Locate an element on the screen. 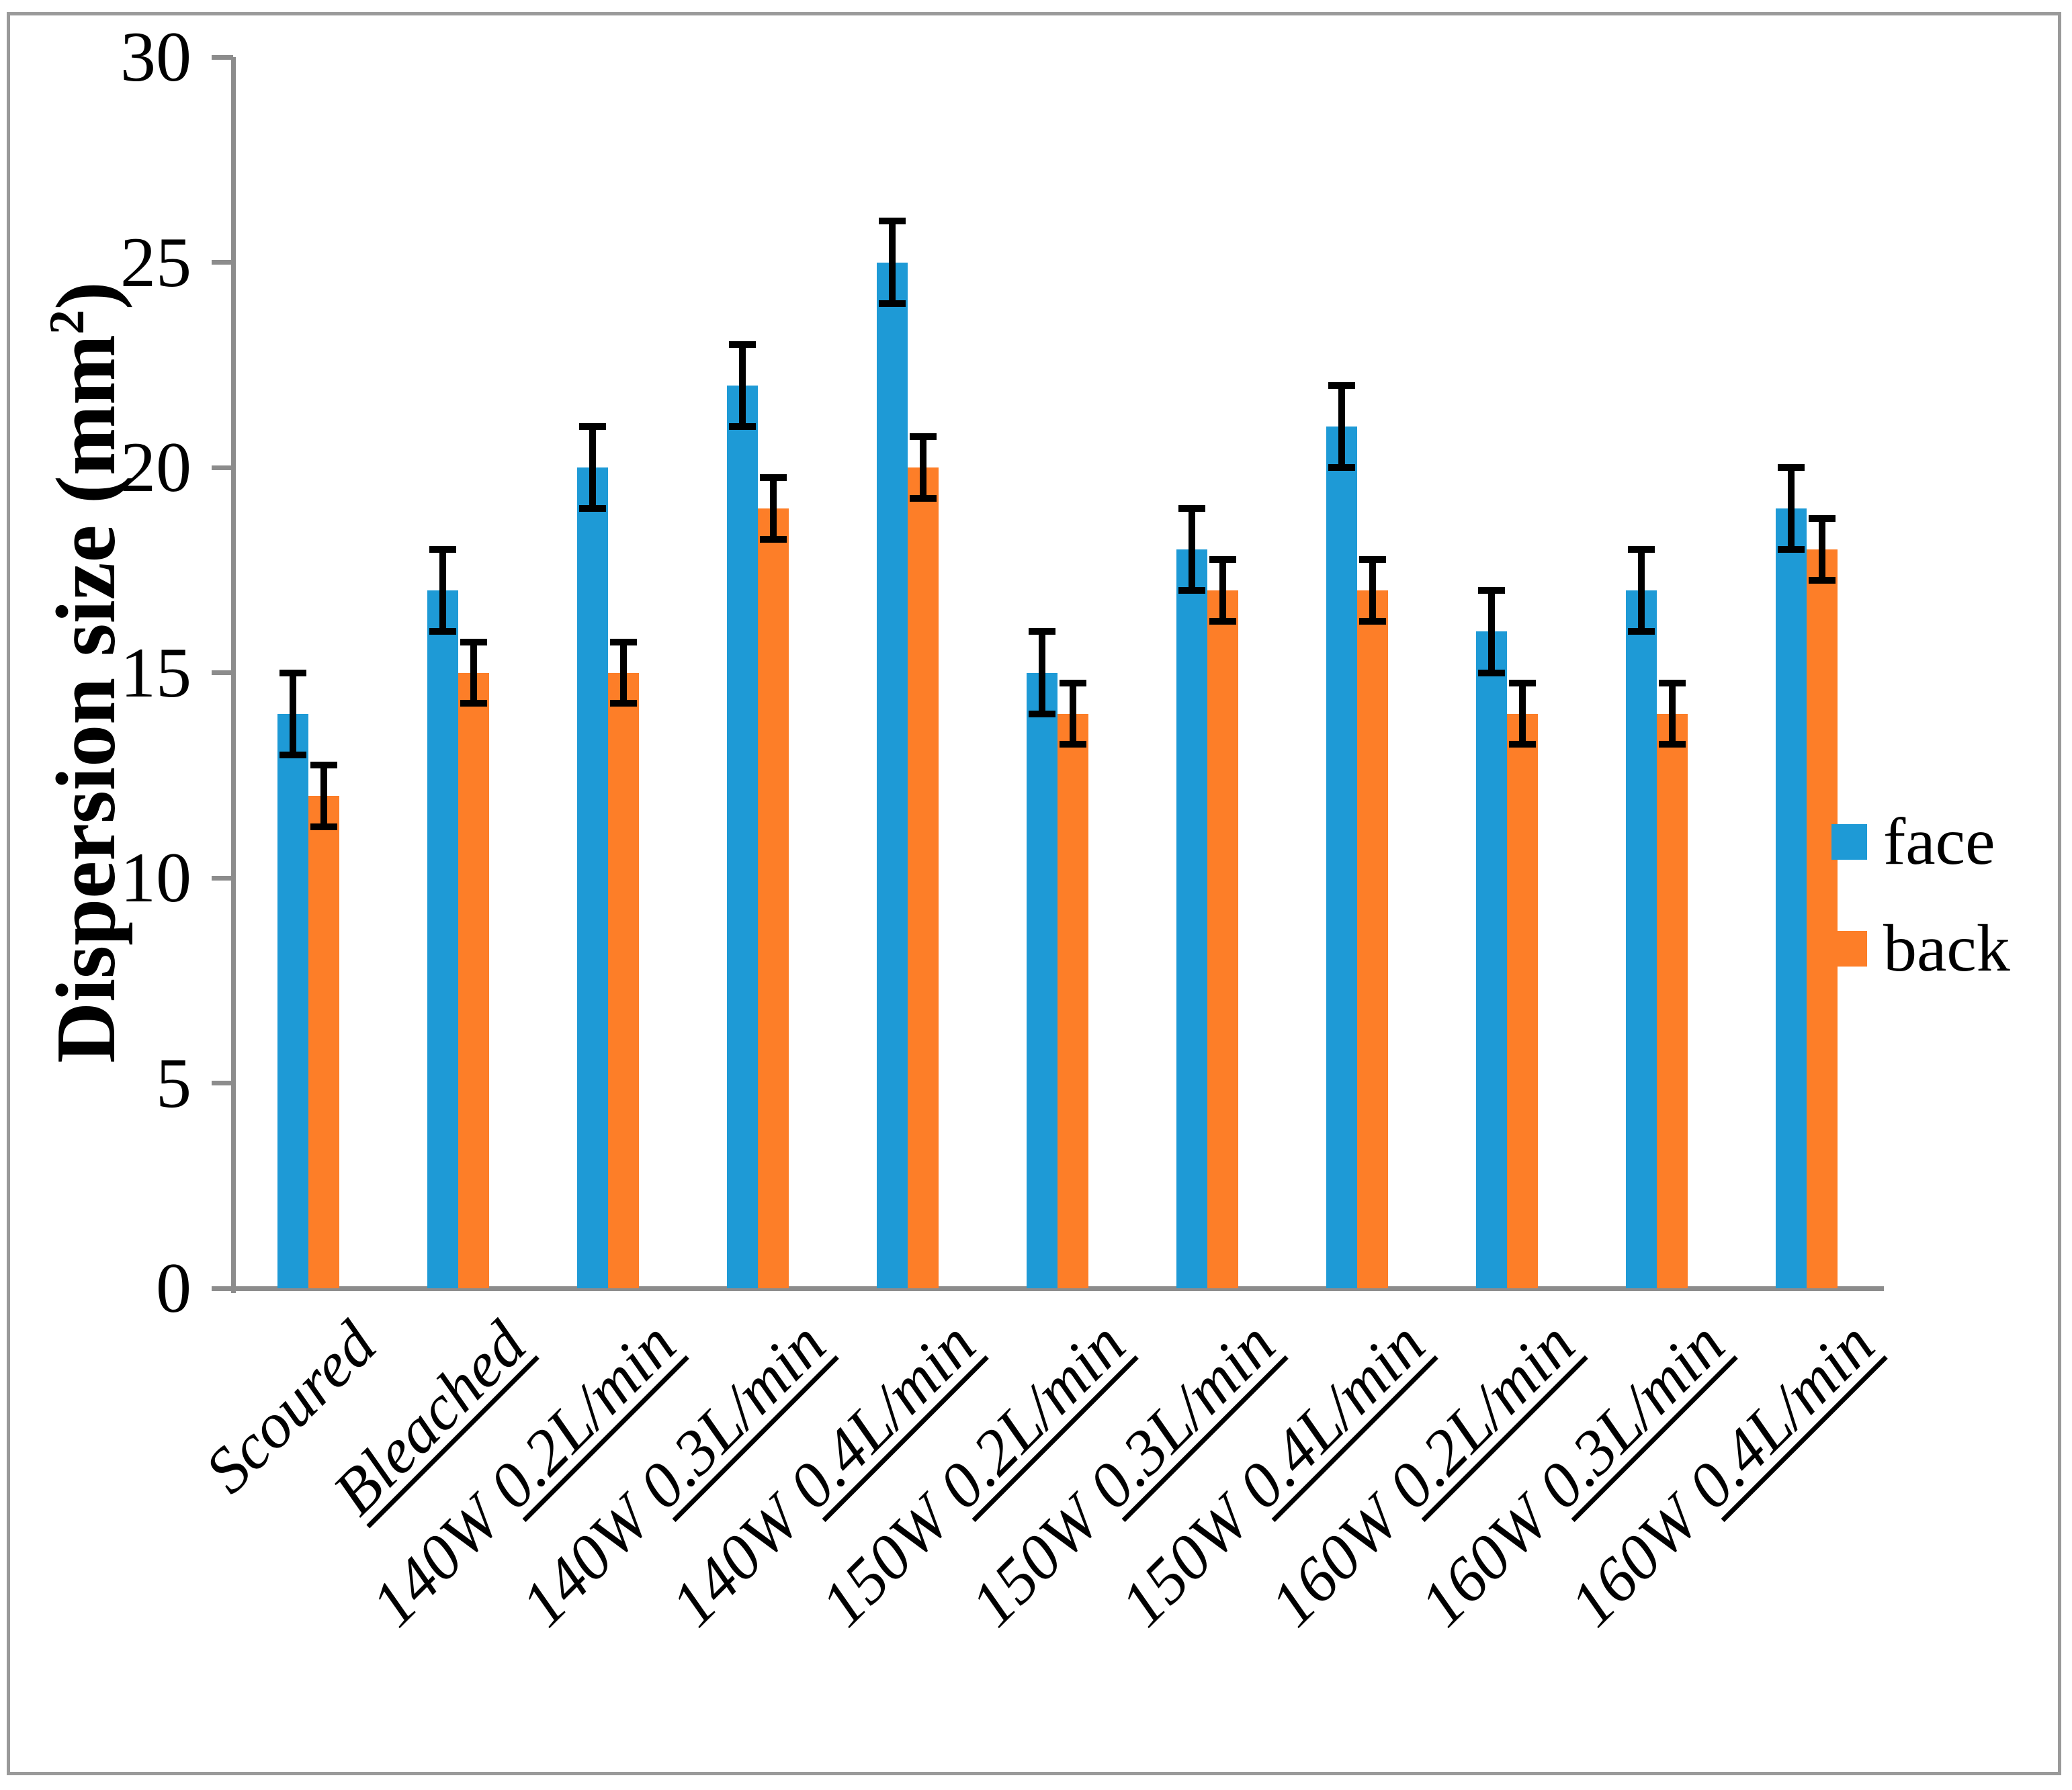 Image resolution: width=2072 pixels, height=1790 pixels. legend-item-back: back is located at coordinates (1920, 948).